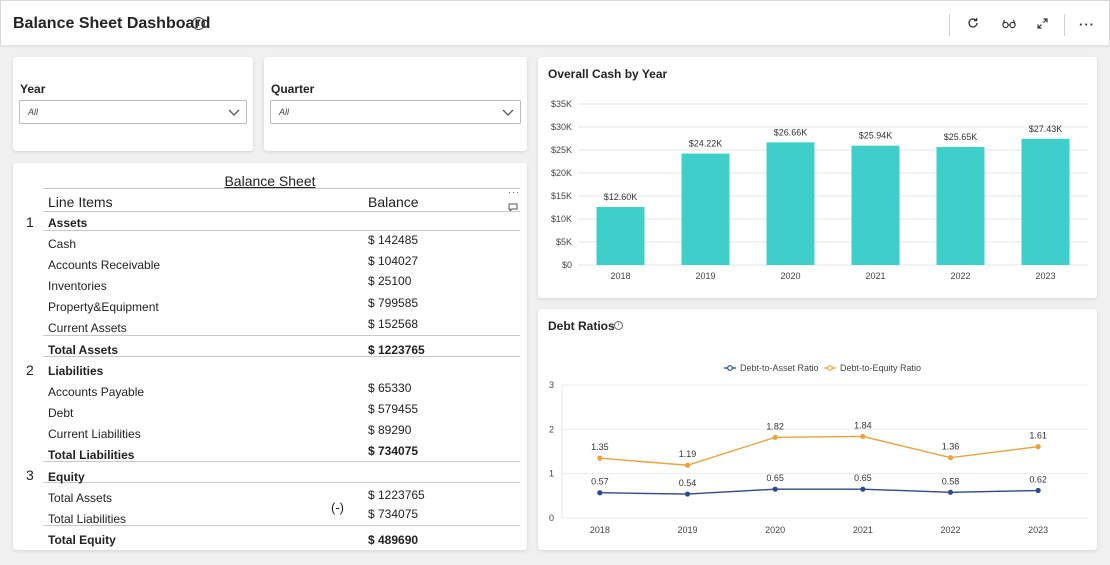  Describe the element at coordinates (82, 540) in the screenshot. I see `row-label: Total Equity` at that location.